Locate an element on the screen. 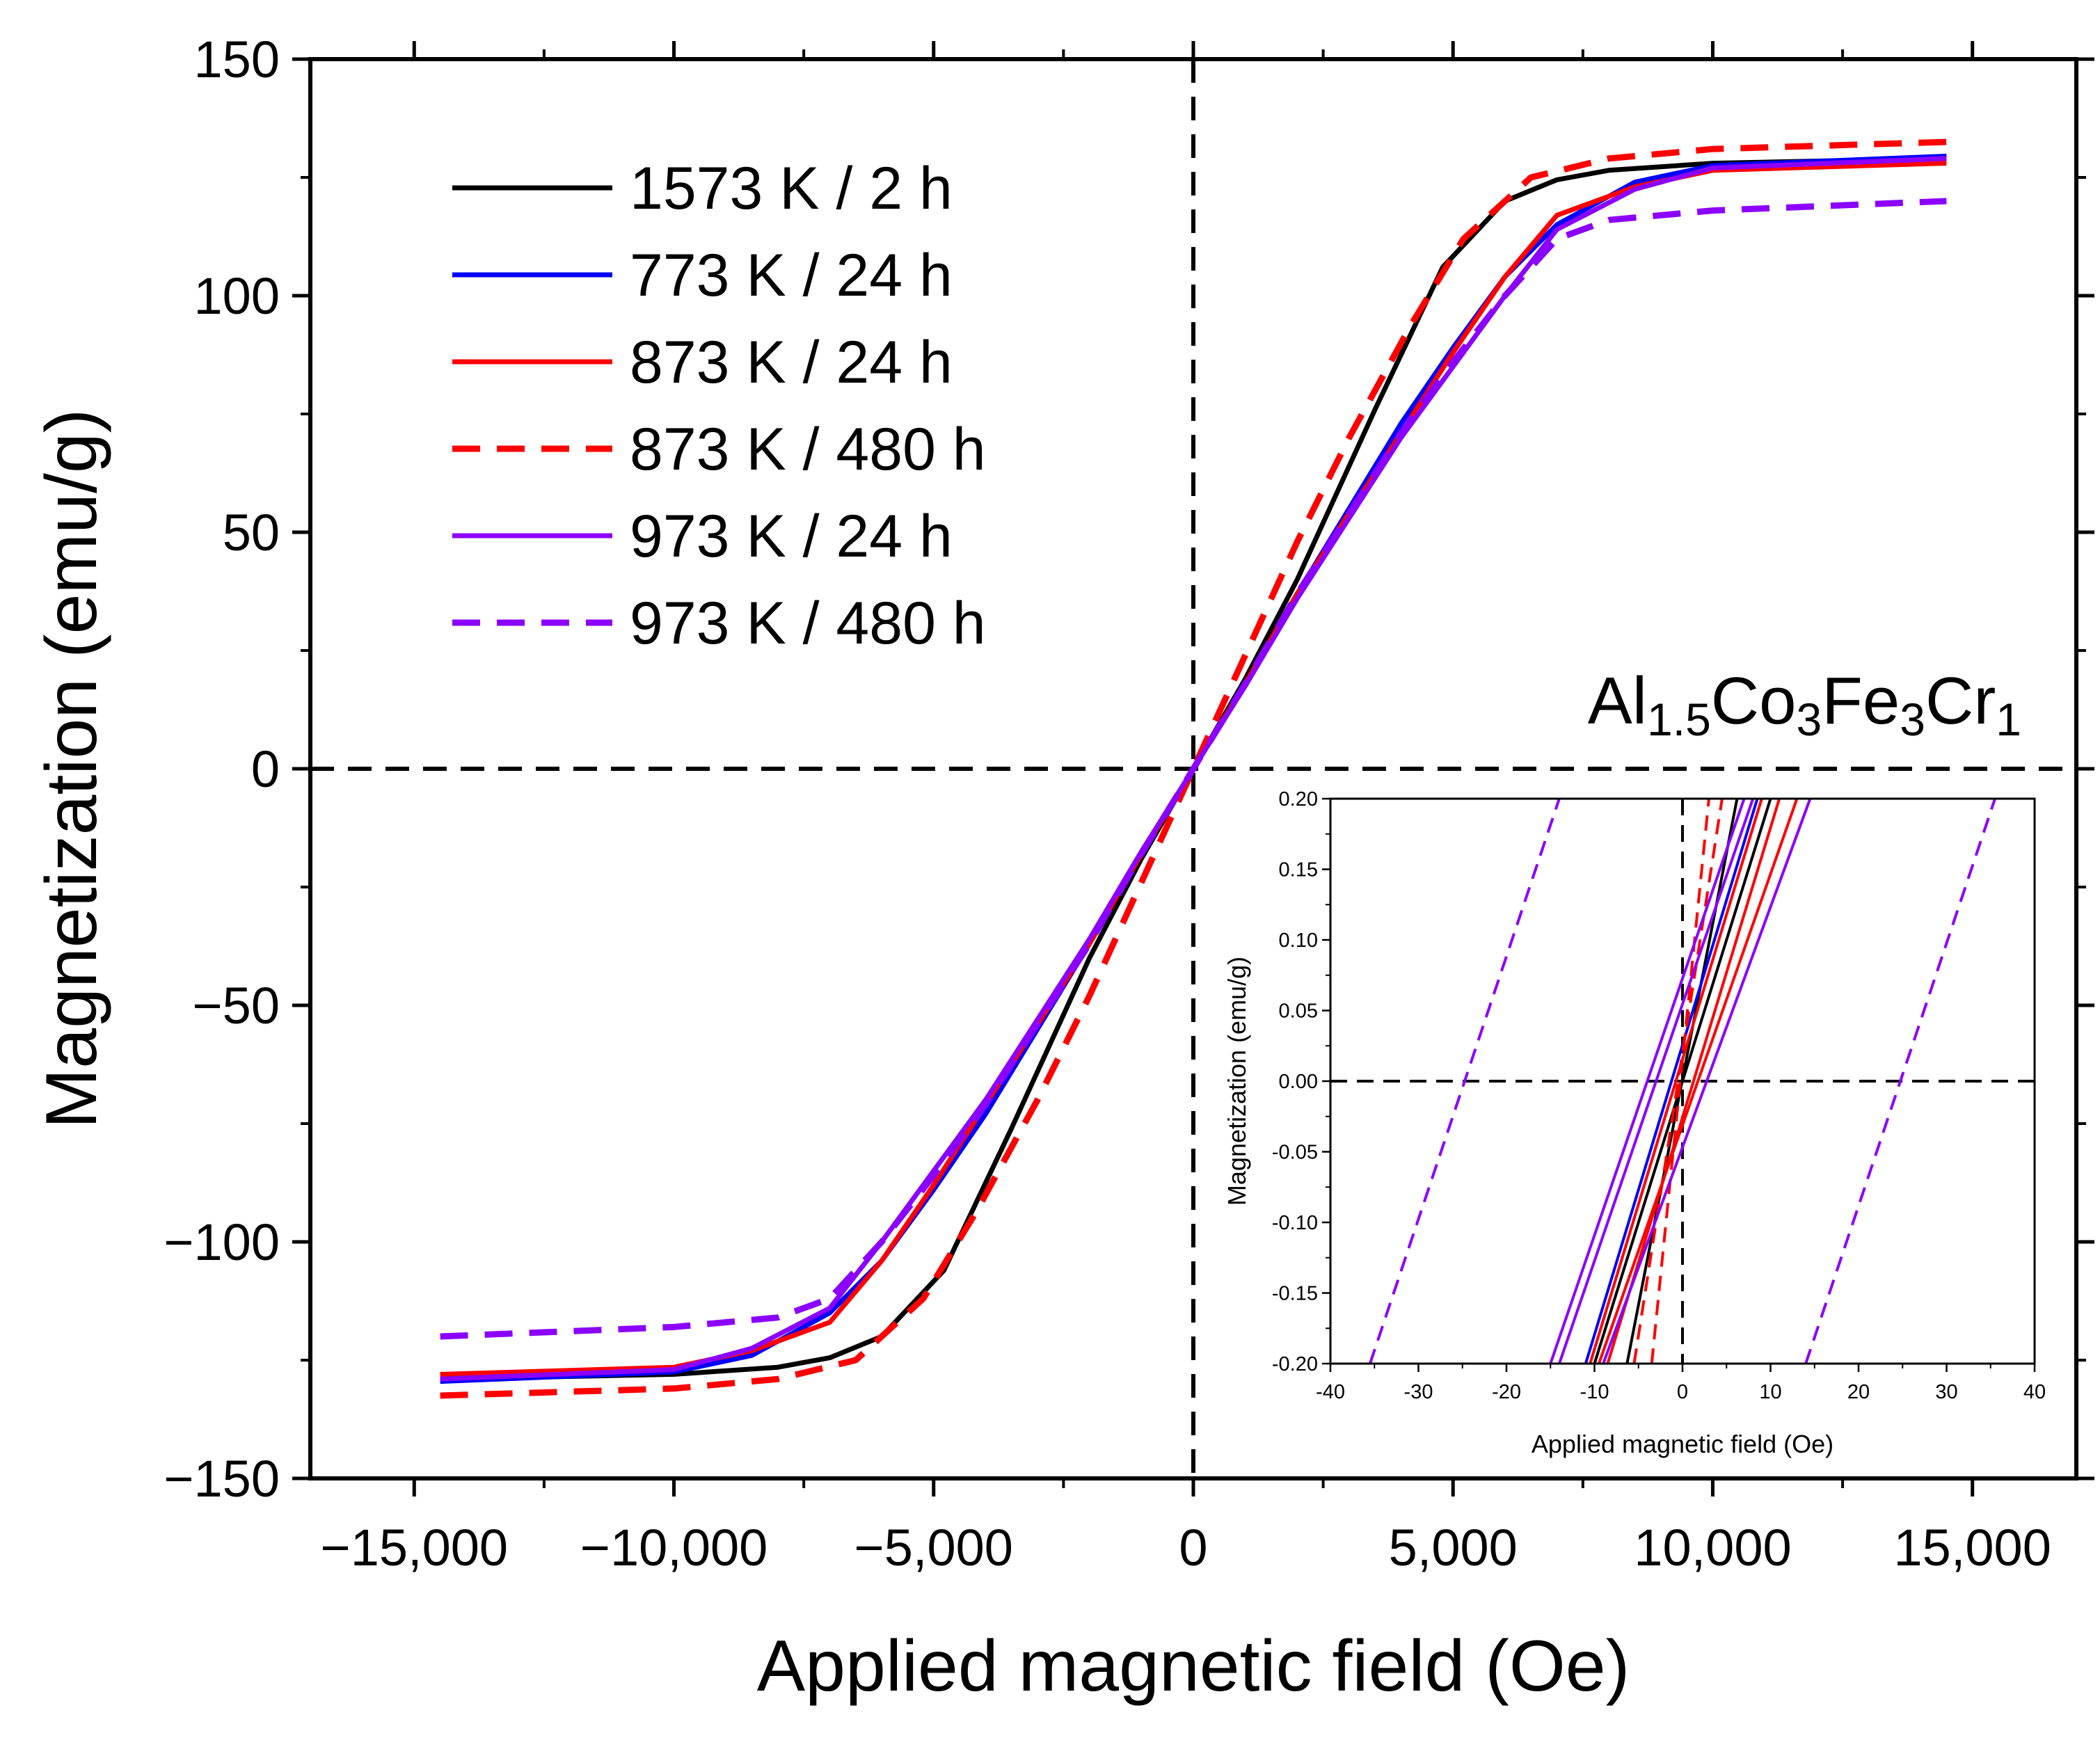 The image size is (2100, 1740). y-tick-label: −150 is located at coordinates (222, 1479).